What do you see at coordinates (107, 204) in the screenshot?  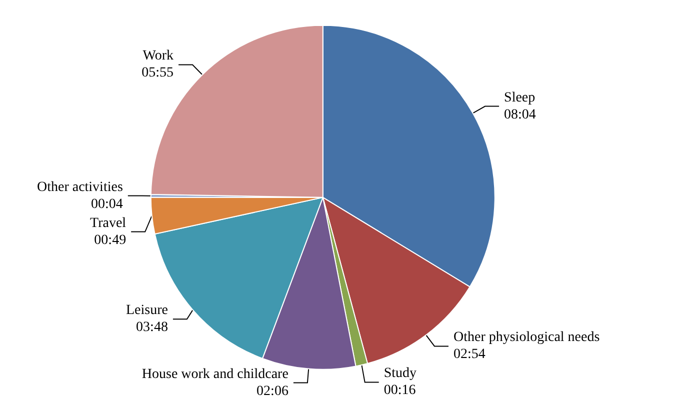 I see `data-label: 00:04` at bounding box center [107, 204].